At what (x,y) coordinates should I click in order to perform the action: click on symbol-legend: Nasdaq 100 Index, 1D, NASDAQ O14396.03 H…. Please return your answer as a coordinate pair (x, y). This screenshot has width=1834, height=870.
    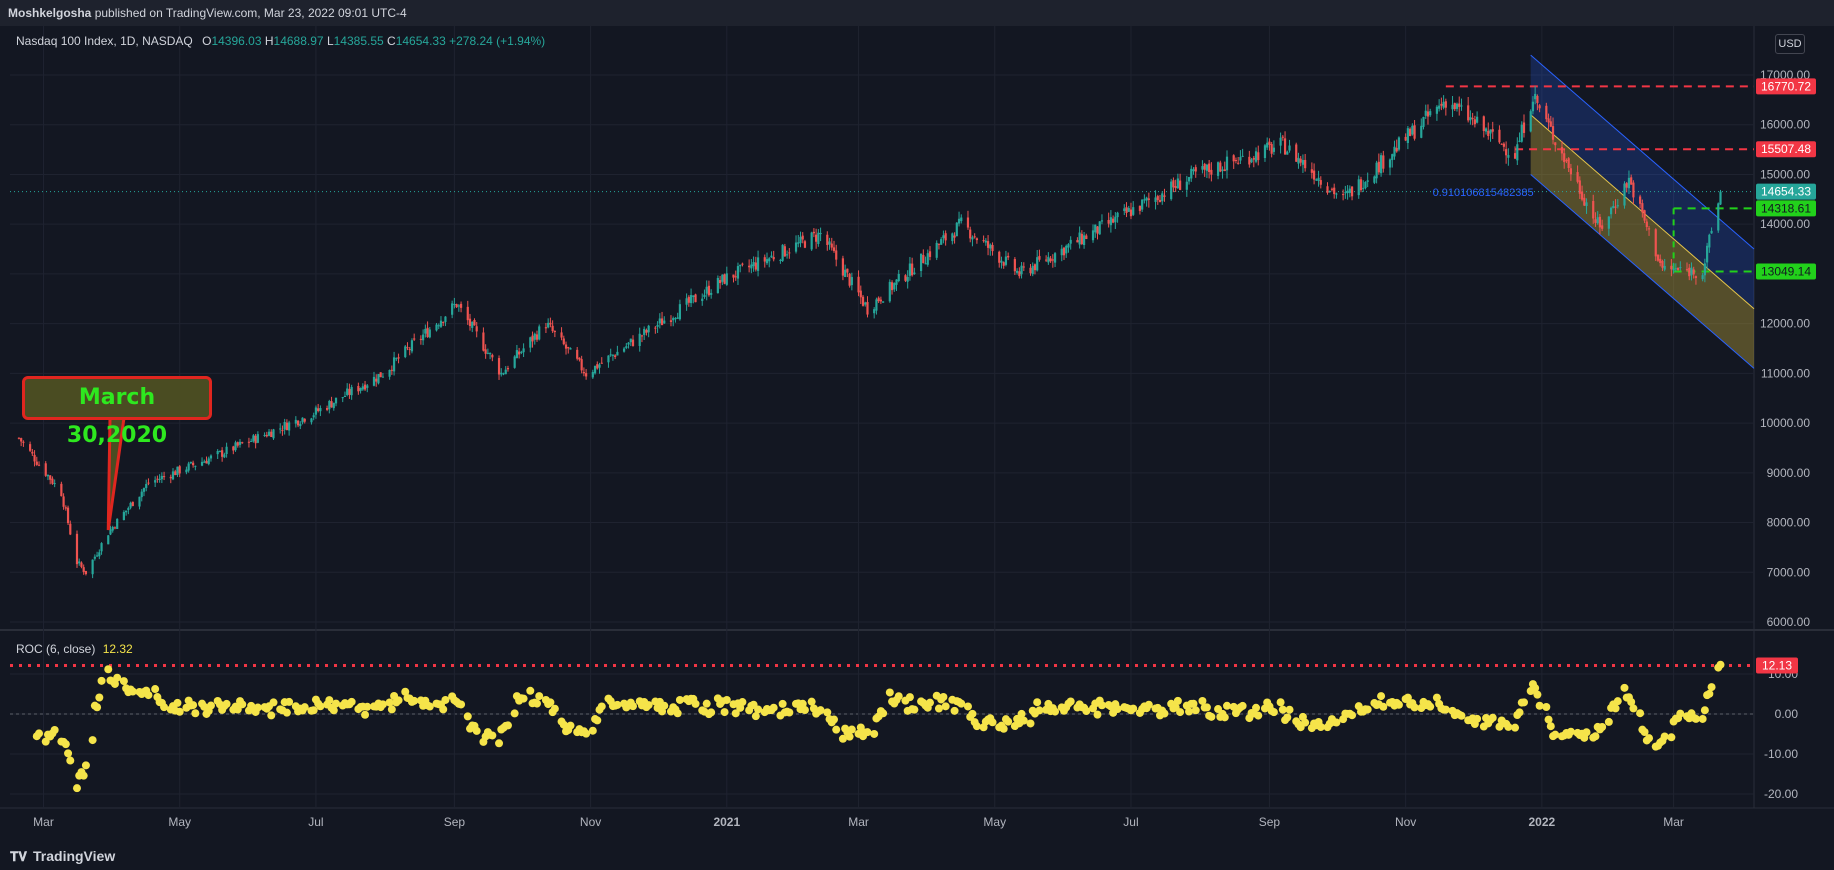
    Looking at the image, I should click on (280, 41).